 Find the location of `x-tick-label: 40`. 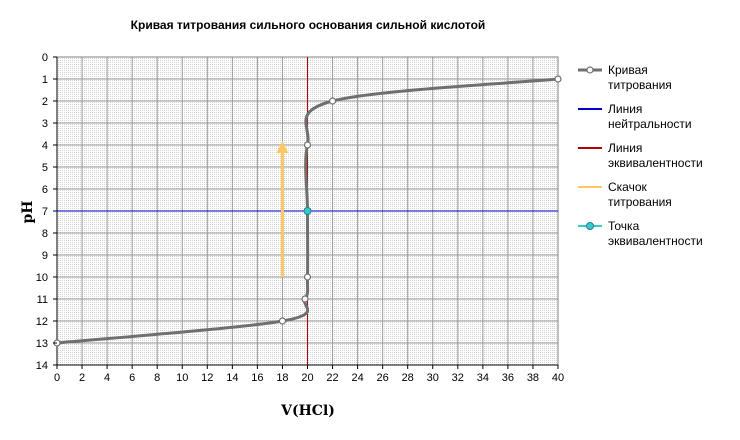

x-tick-label: 40 is located at coordinates (558, 378).